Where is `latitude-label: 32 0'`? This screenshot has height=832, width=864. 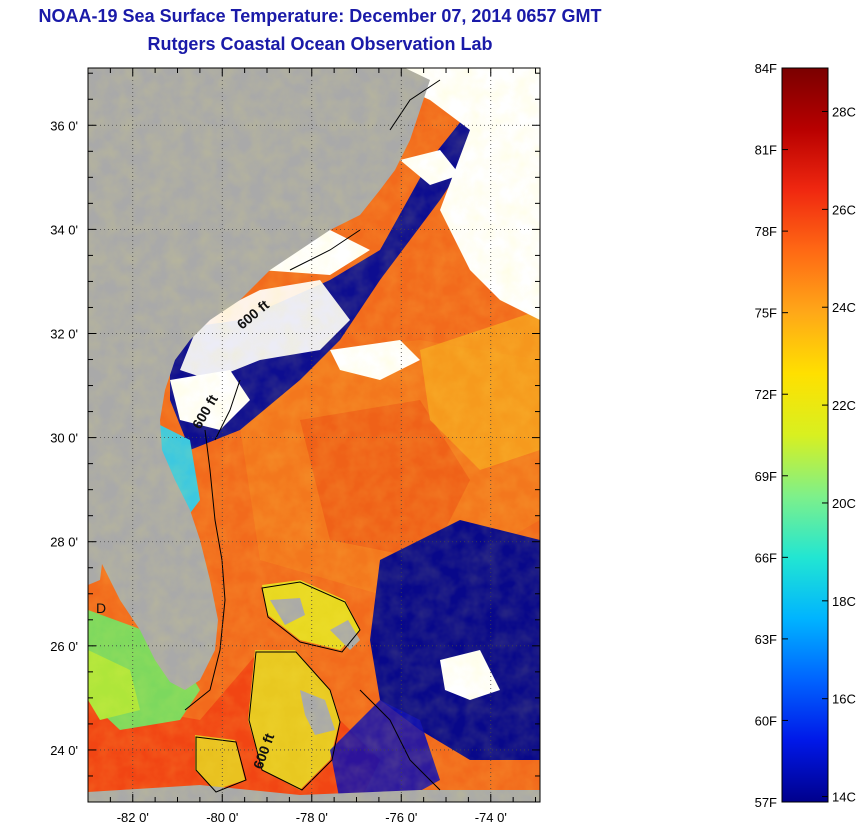
latitude-label: 32 0' is located at coordinates (64, 333).